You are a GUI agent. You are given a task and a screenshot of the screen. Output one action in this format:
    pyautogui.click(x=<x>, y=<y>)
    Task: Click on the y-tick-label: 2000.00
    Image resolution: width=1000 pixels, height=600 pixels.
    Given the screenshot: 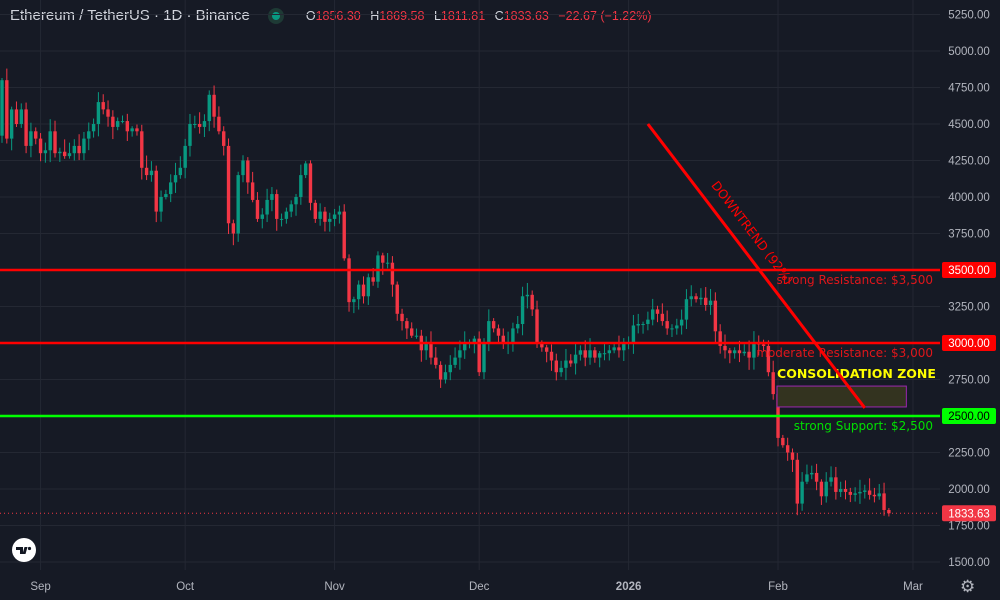 What is the action you would take?
    pyautogui.click(x=969, y=490)
    